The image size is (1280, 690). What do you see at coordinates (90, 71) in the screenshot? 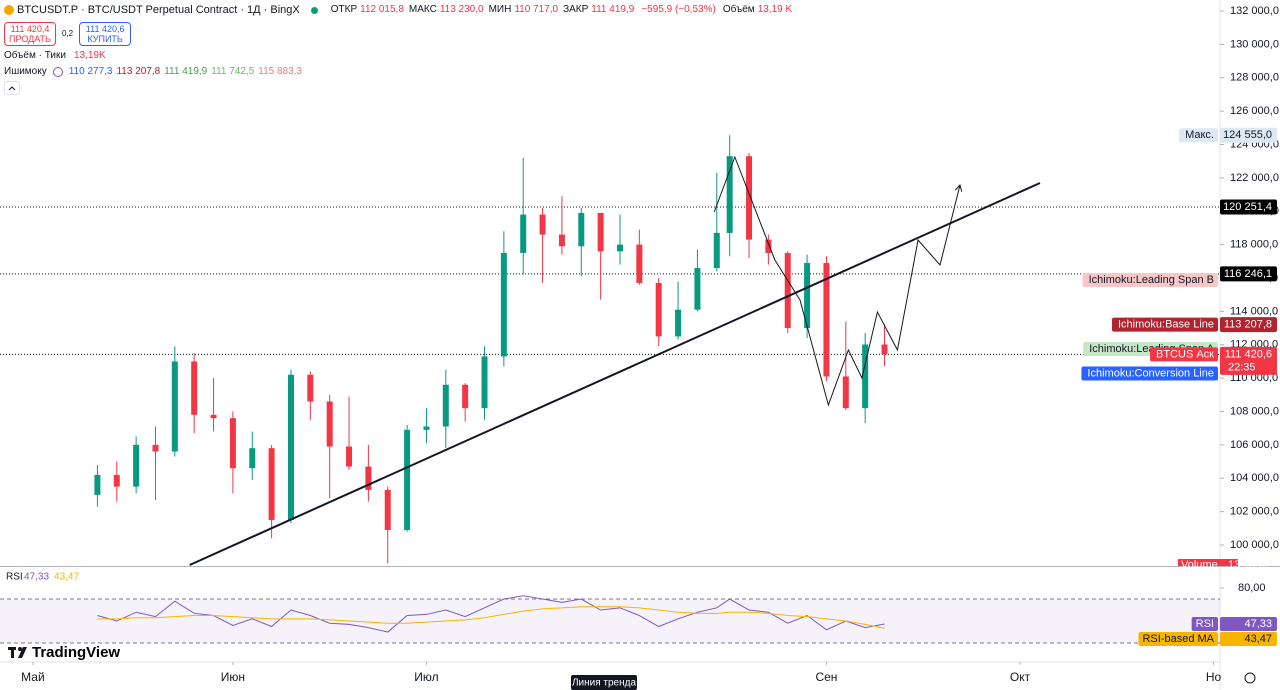
I see `ichimoku-value: 110 277,3` at bounding box center [90, 71].